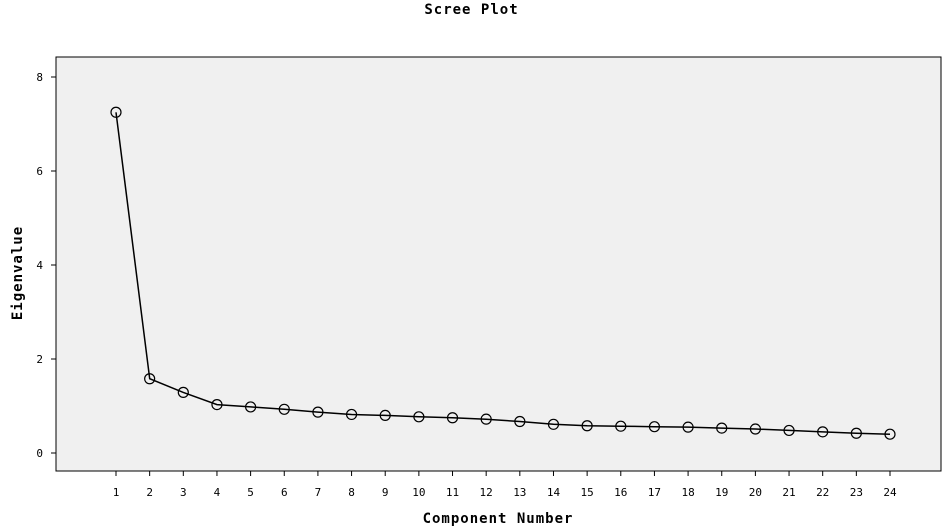 Image resolution: width=943 pixels, height=532 pixels. What do you see at coordinates (46, 265) in the screenshot?
I see `y-axis: 0 2 4 6 8` at bounding box center [46, 265].